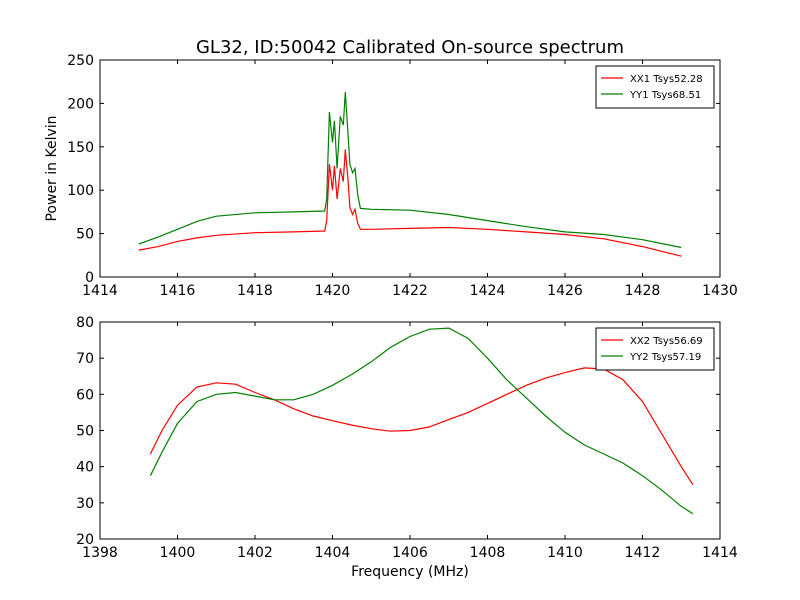 The image size is (800, 600). What do you see at coordinates (80, 191) in the screenshot?
I see `y-tick-label: 100` at bounding box center [80, 191].